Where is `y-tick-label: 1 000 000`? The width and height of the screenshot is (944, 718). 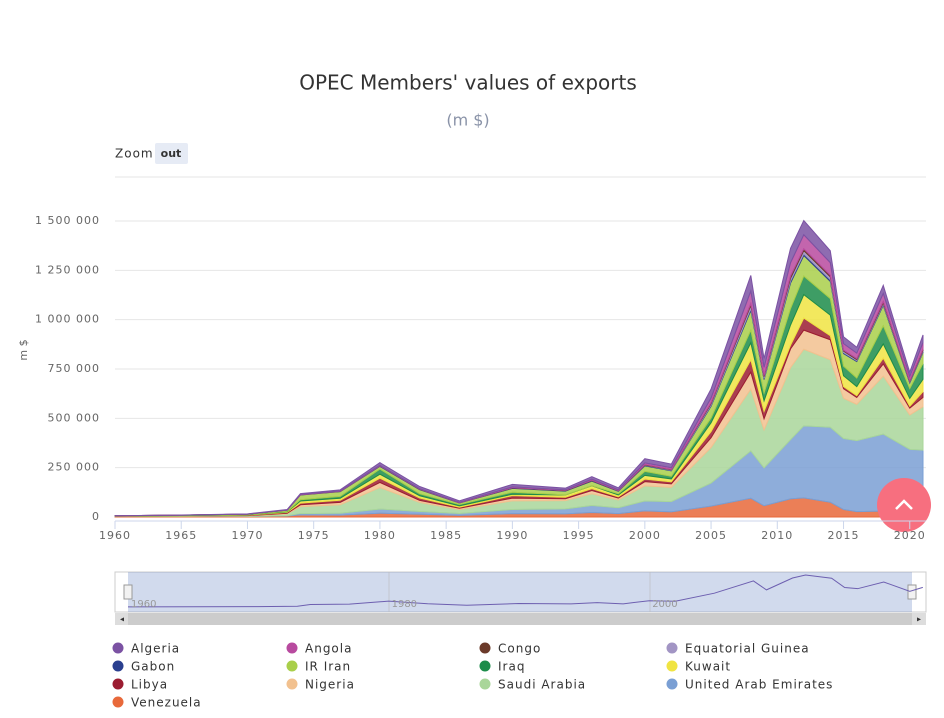
y-tick-label: 1 000 000 is located at coordinates (67, 319).